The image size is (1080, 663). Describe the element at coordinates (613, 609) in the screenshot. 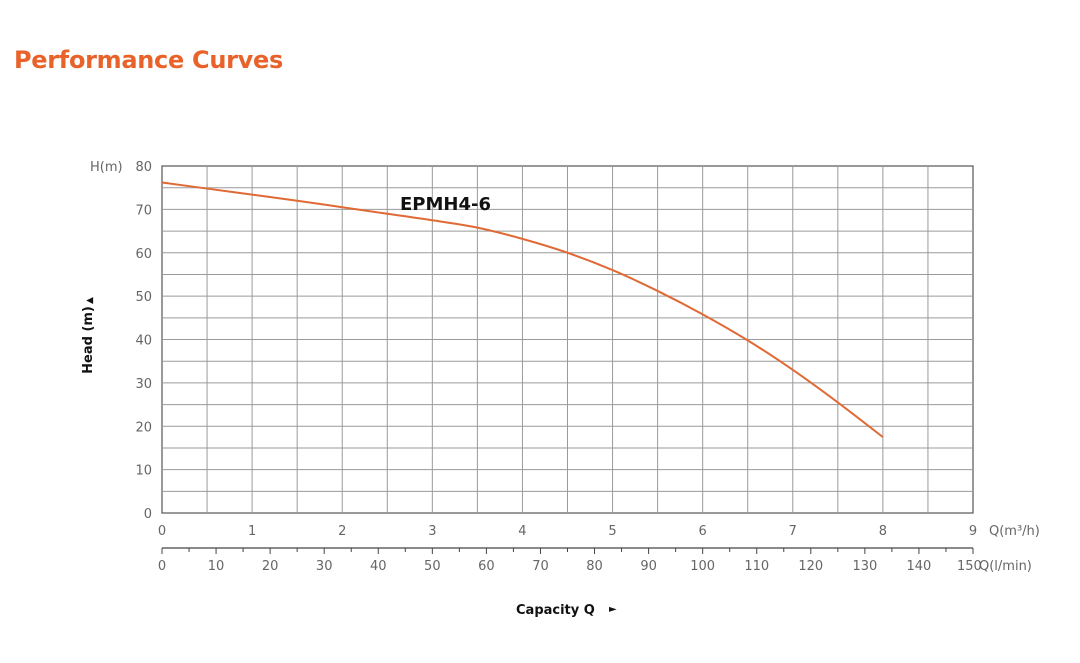

I see `x-axis-arrow: ►` at that location.